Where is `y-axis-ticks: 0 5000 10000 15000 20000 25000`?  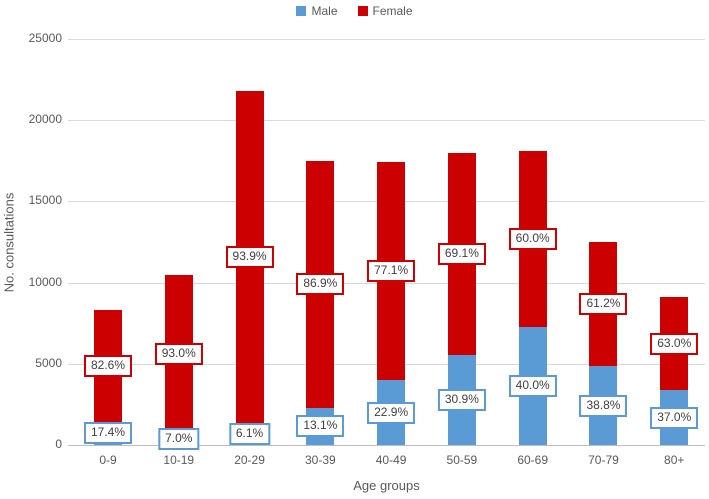
y-axis-ticks: 0 5000 10000 15000 20000 25000 is located at coordinates (31, 241).